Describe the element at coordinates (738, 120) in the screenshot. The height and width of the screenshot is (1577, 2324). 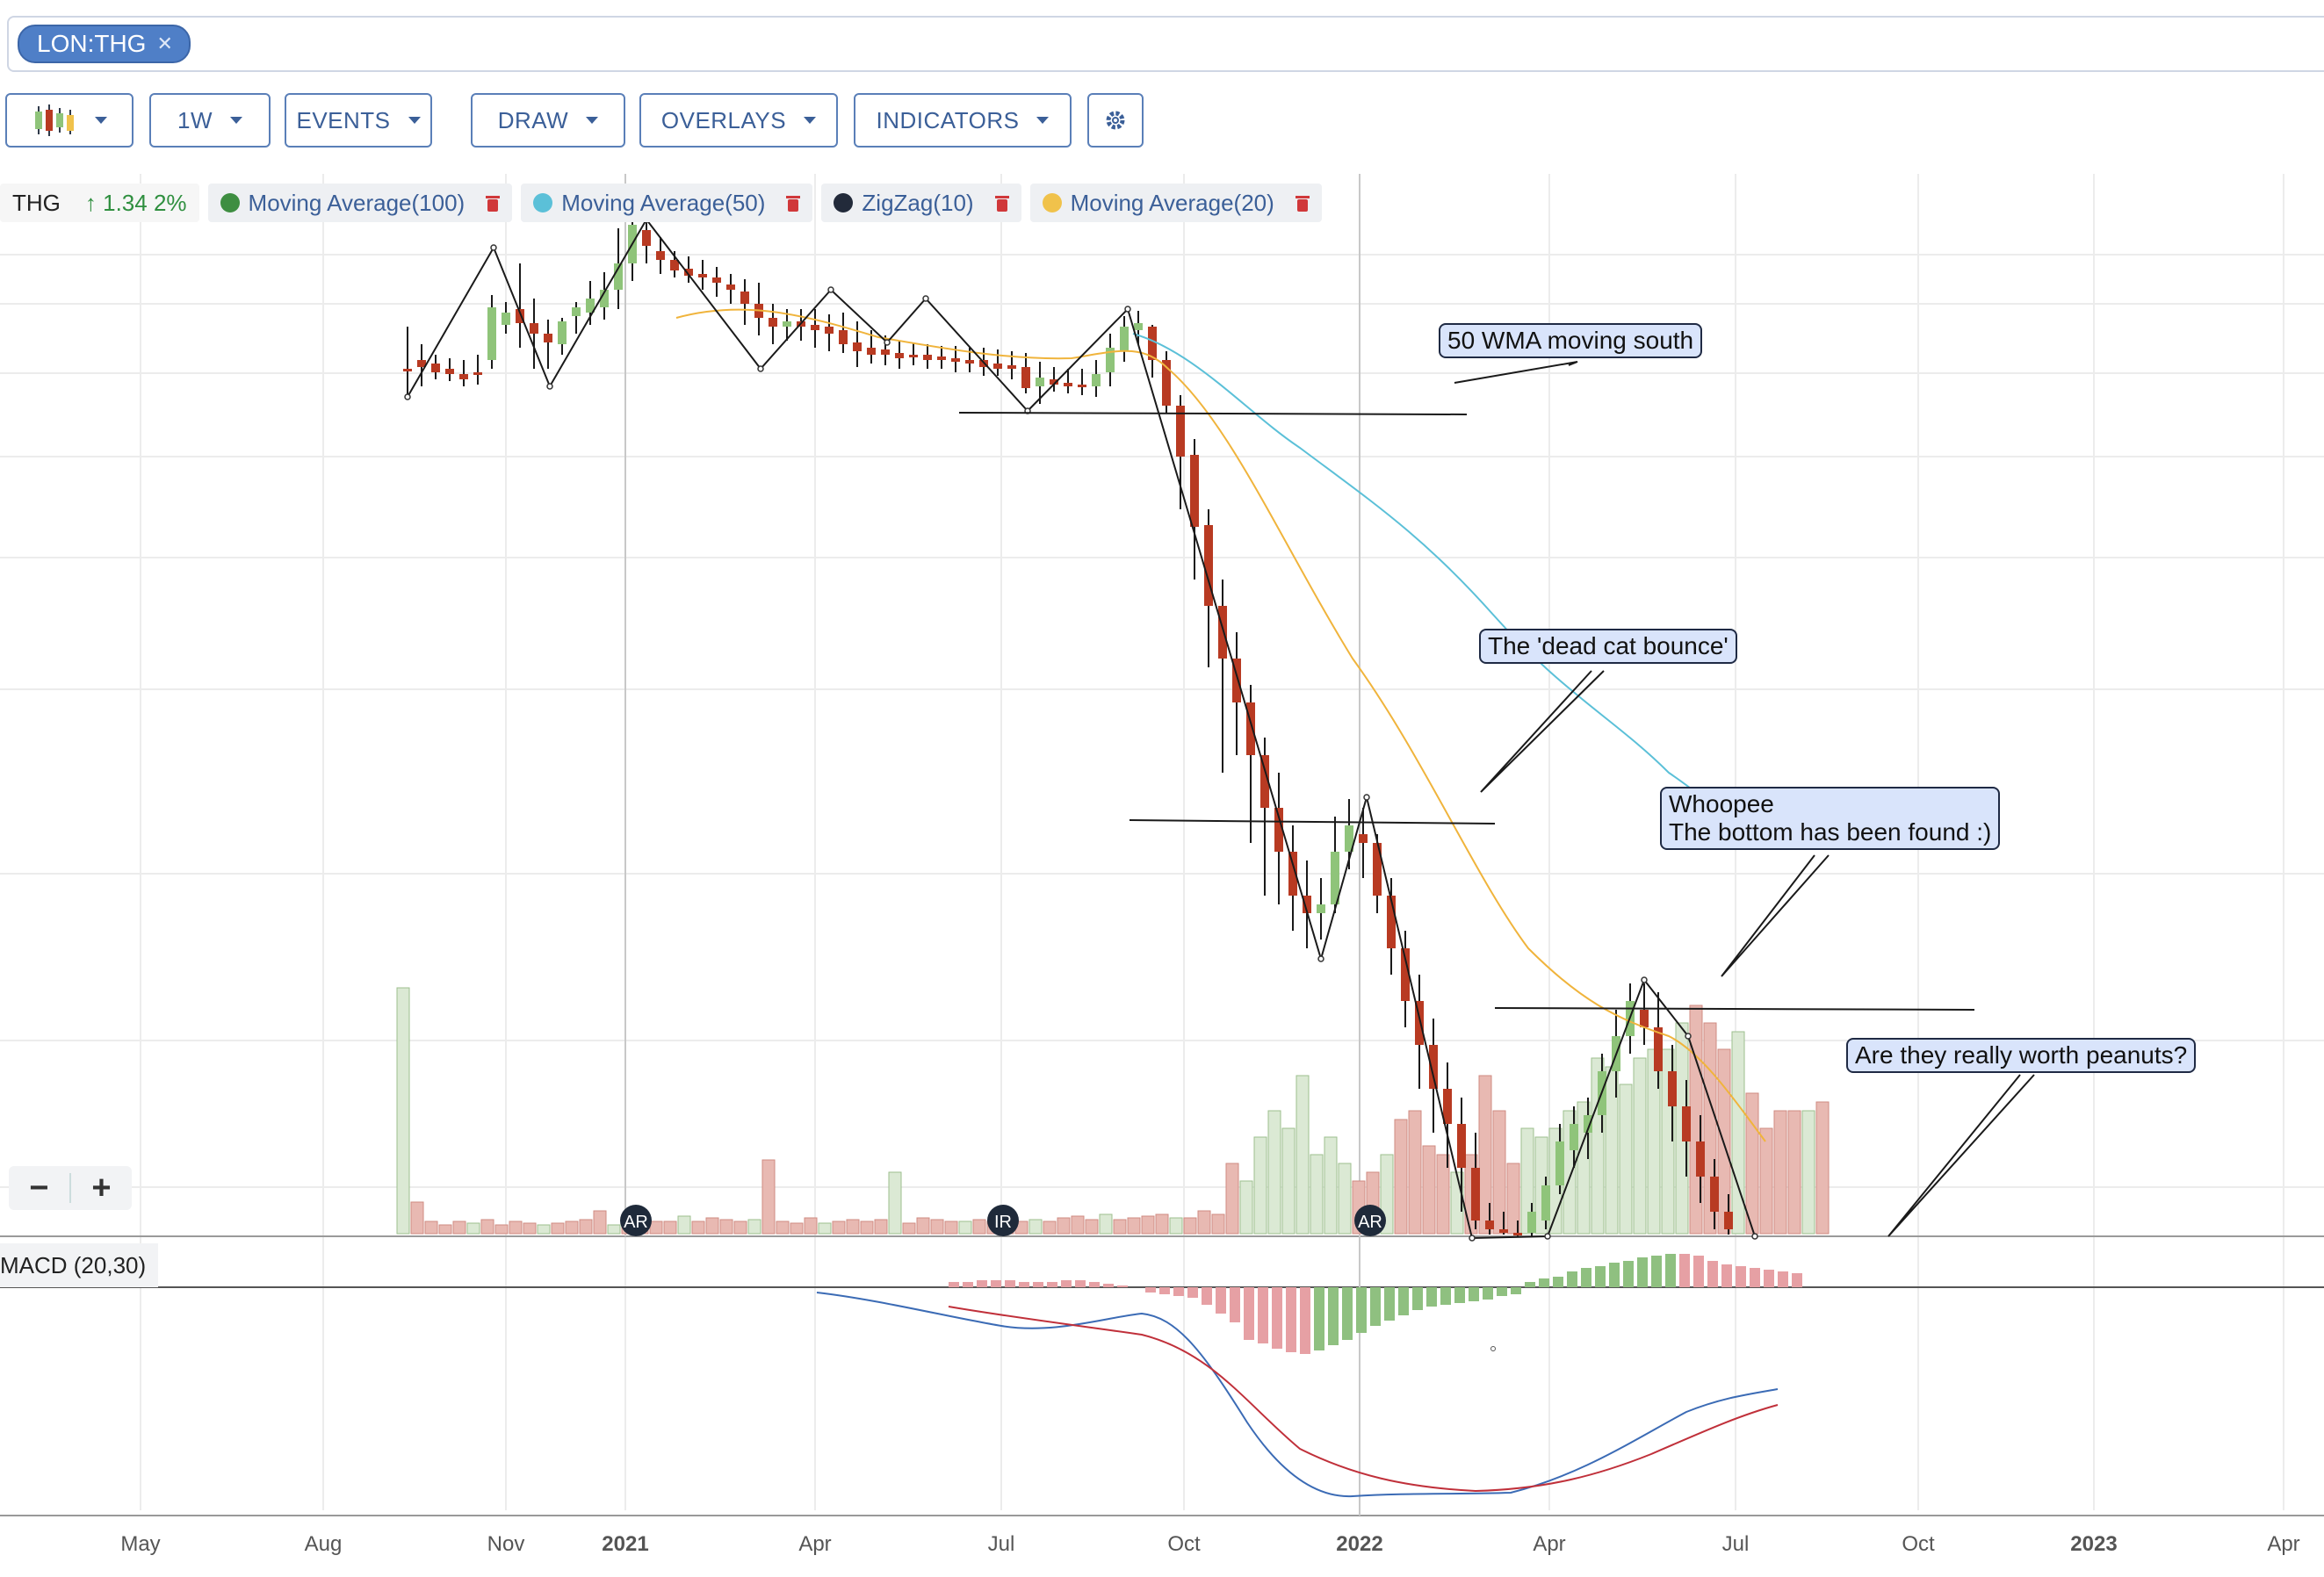
I see `overlays-button: OVERLAYS` at that location.